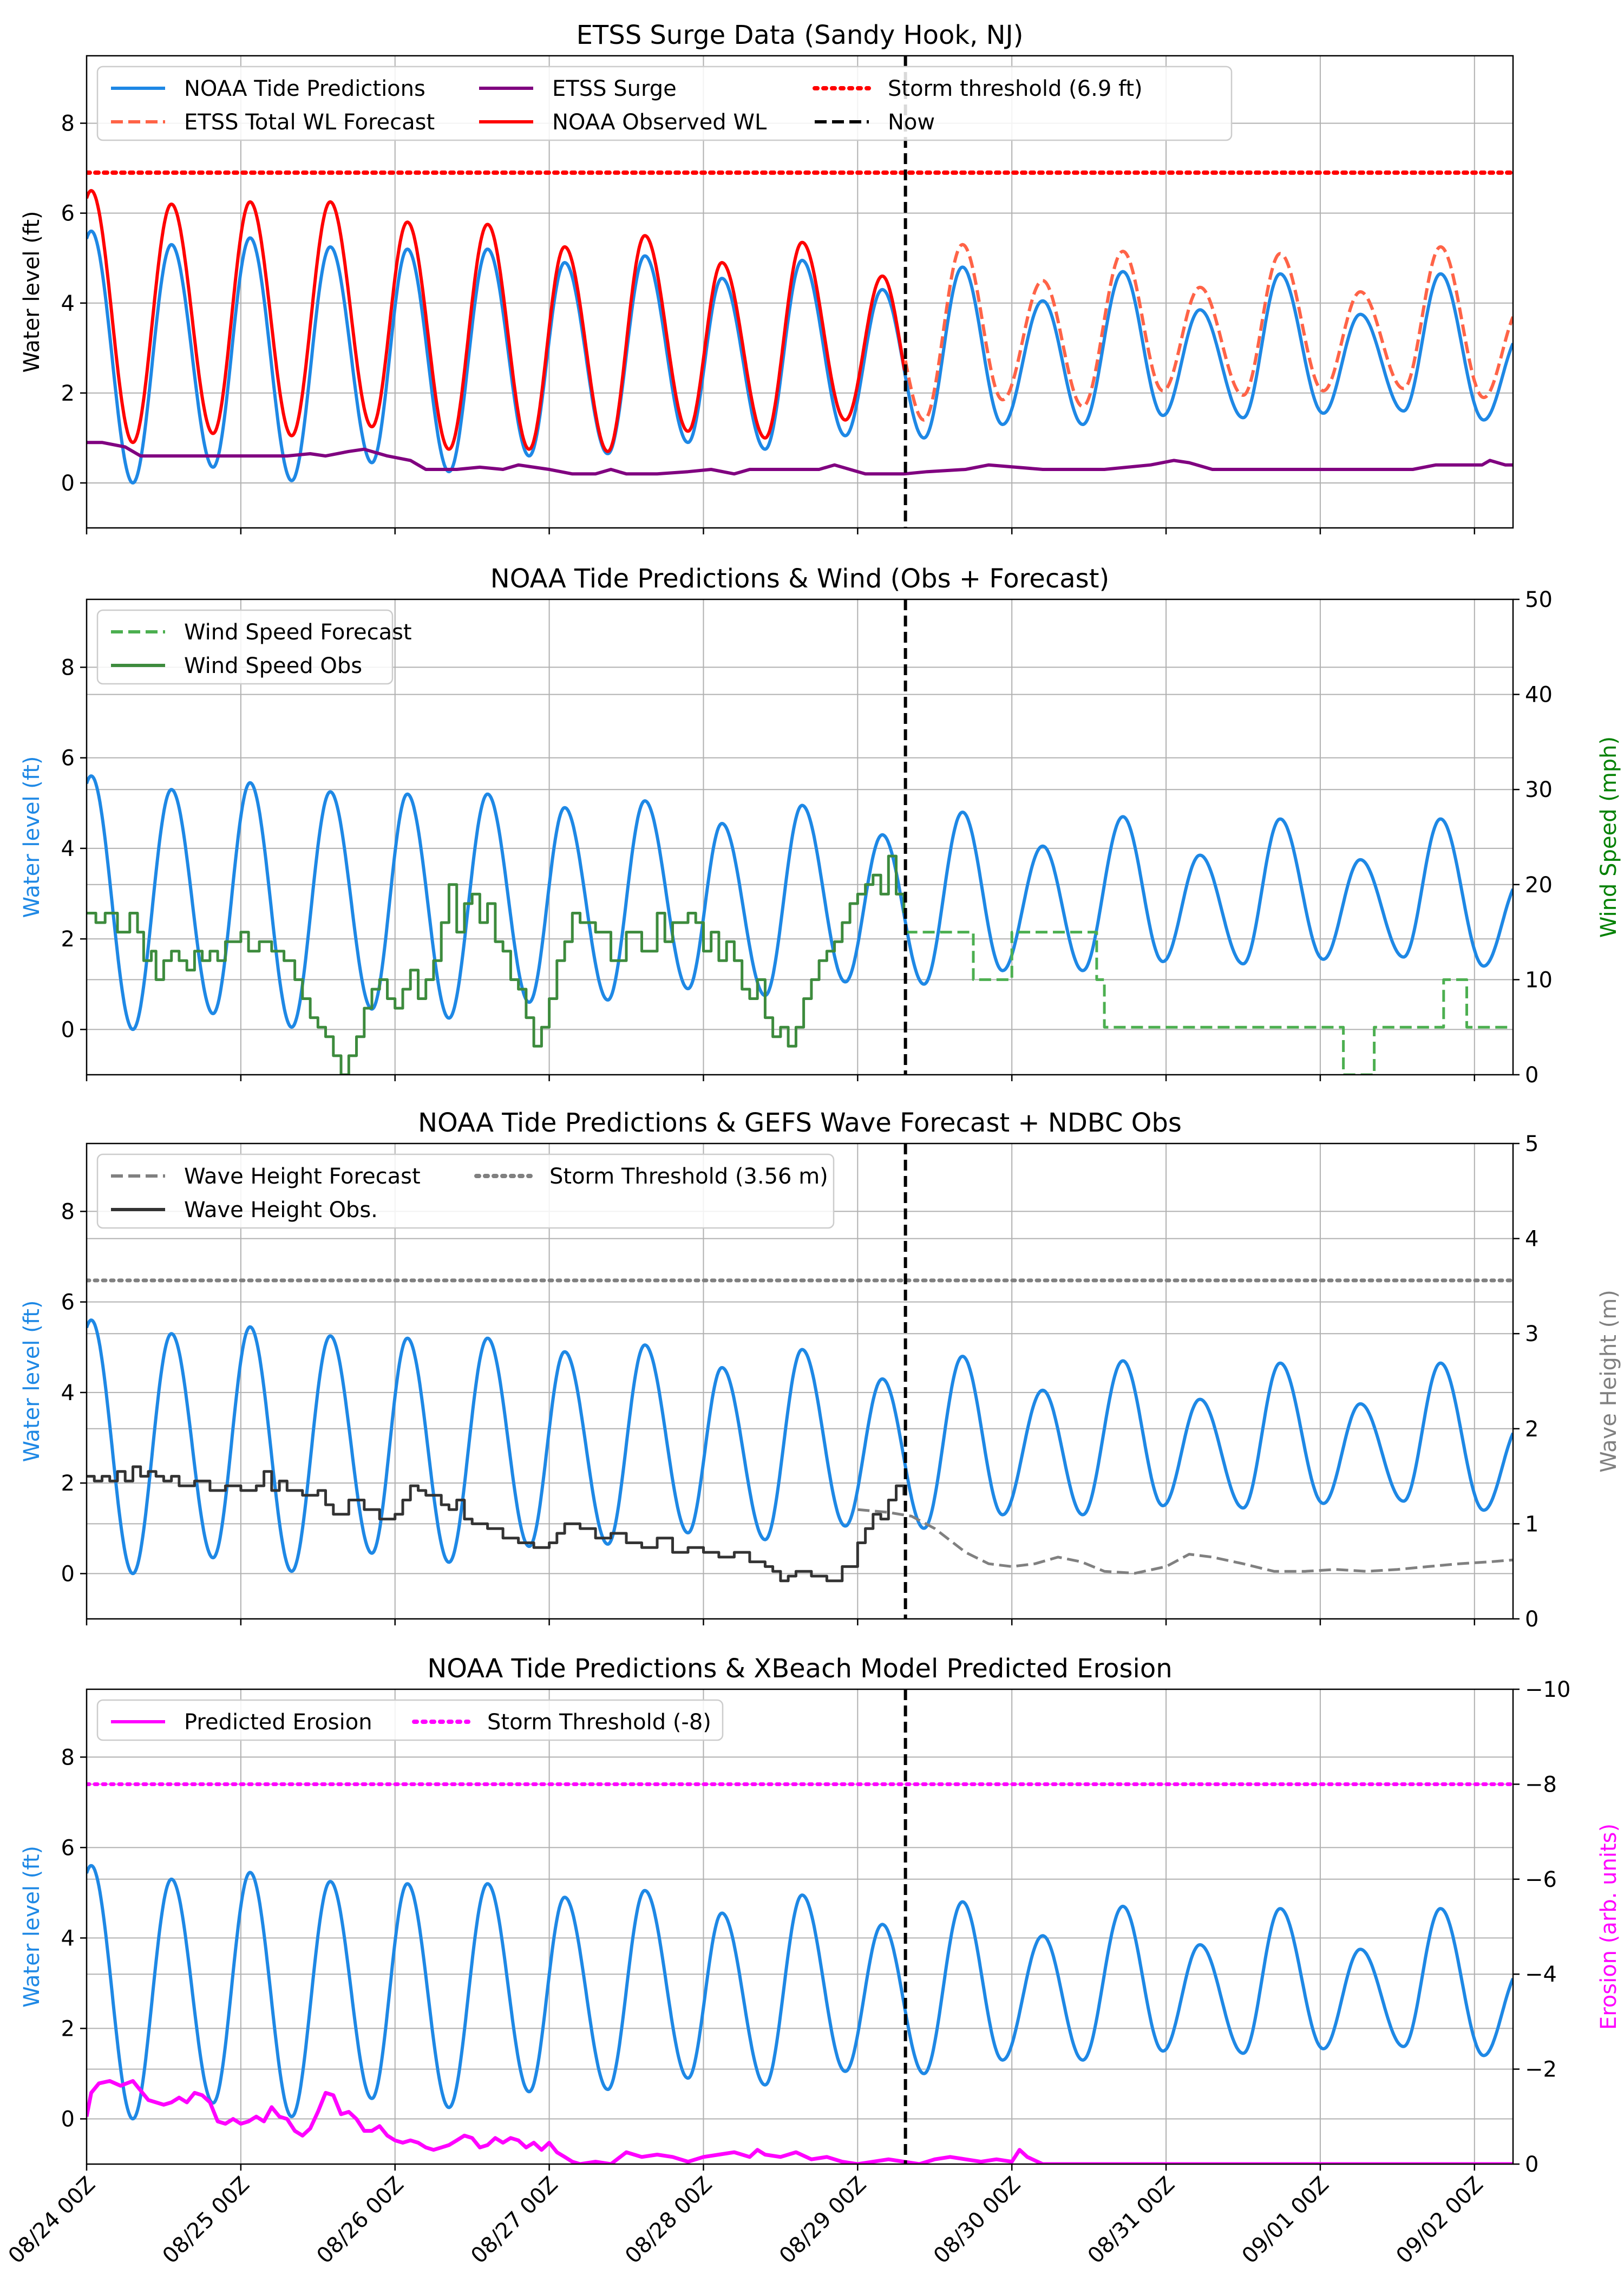  I want to click on legend-label: Storm Threshold (3.56 m), so click(689, 1177).